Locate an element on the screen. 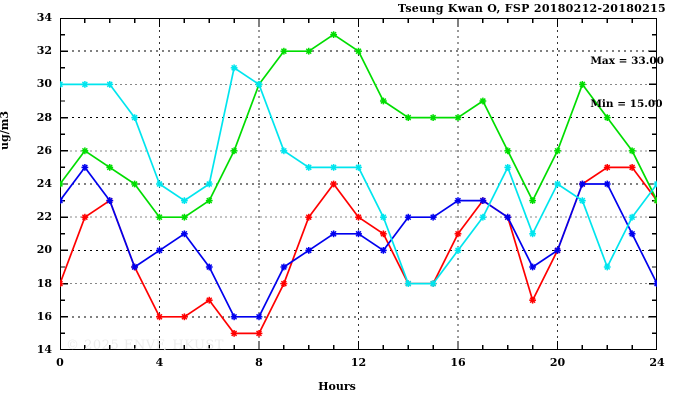 The image size is (674, 409). y-tick-label: 30 is located at coordinates (44, 84).